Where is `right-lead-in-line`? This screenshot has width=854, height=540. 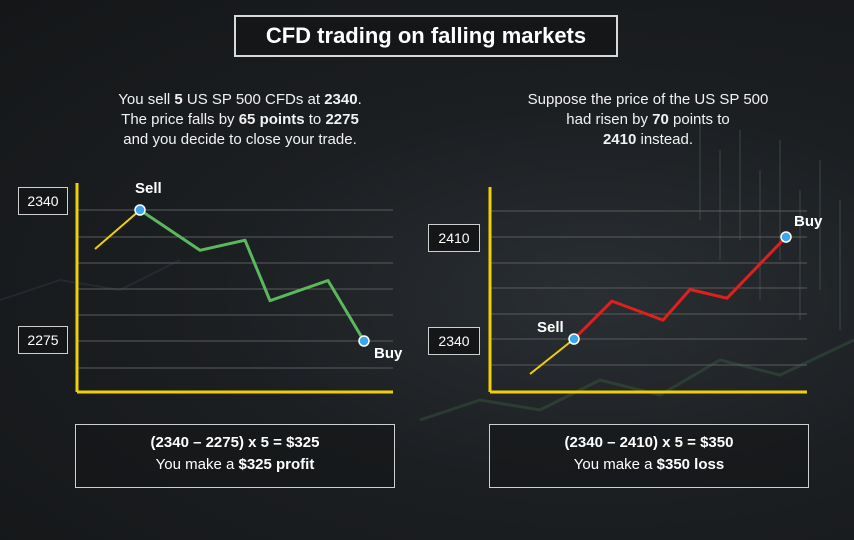 right-lead-in-line is located at coordinates (552, 356).